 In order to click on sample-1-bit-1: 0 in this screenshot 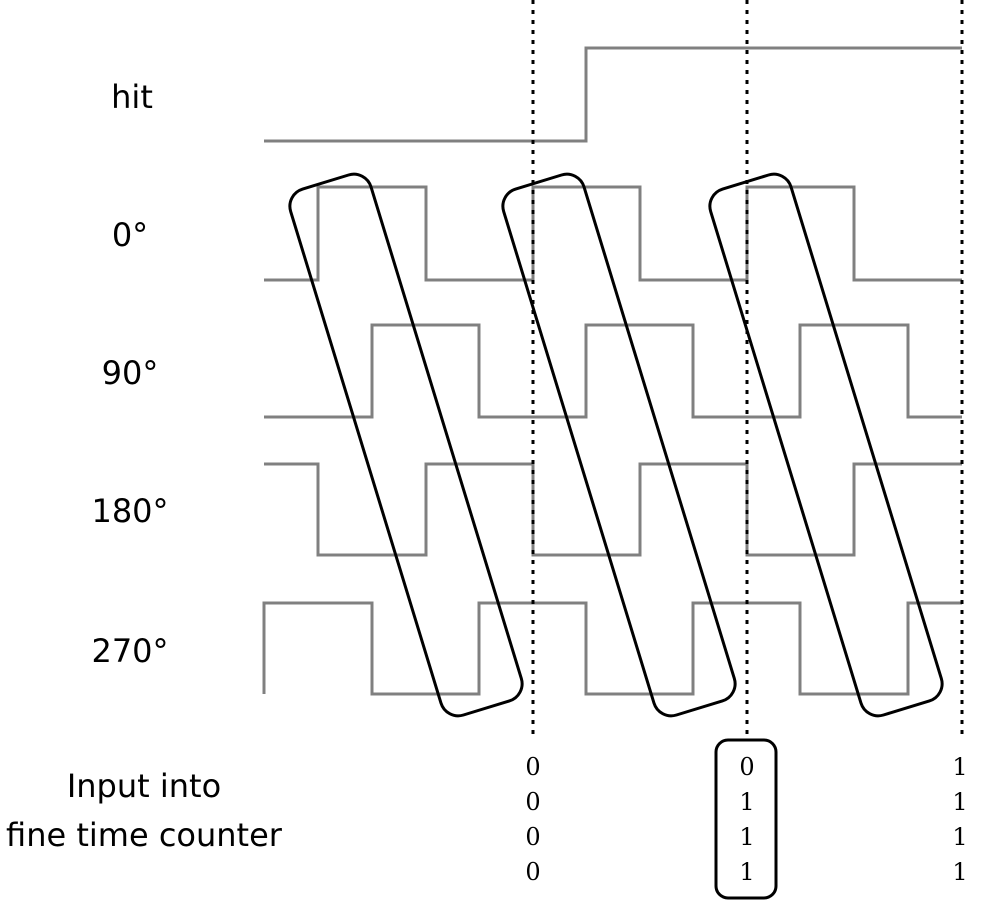, I will do `click(532, 802)`.